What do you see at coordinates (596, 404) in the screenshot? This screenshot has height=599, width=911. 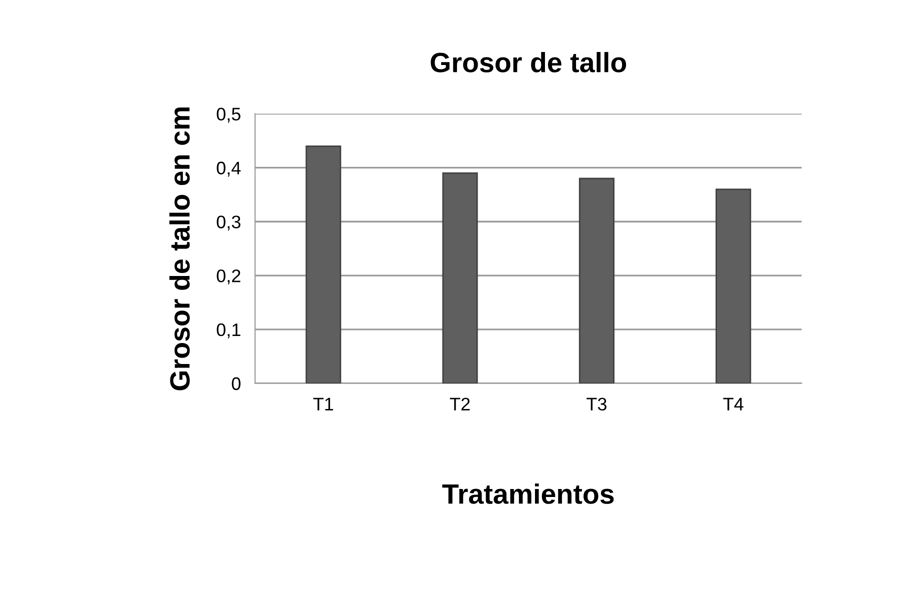 I see `x-tick-label: T3` at bounding box center [596, 404].